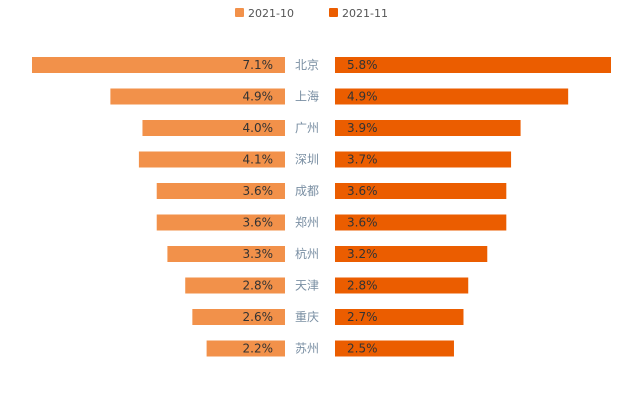  What do you see at coordinates (271, 13) in the screenshot?
I see `legend-label-2021-10: 2021-10` at bounding box center [271, 13].